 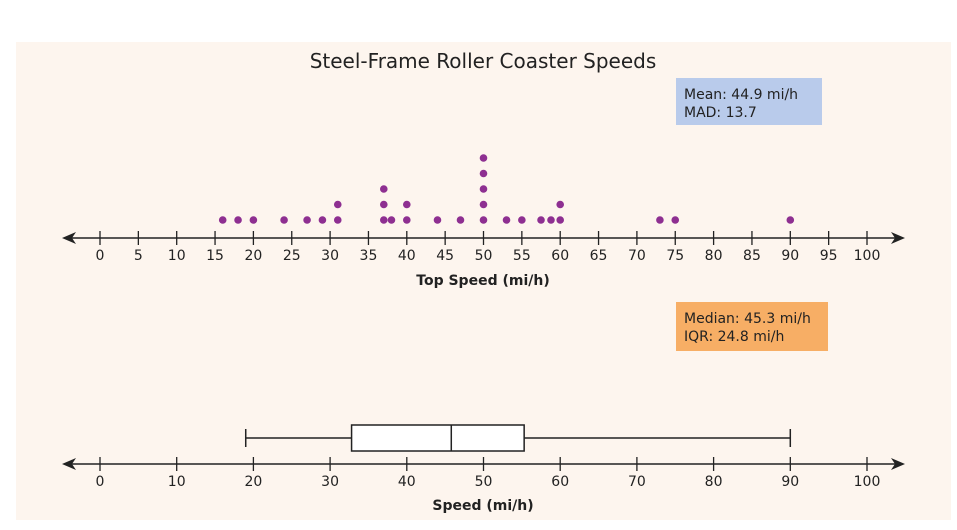 I want to click on median-label: Median: 45.3 mi/h, so click(x=747, y=319).